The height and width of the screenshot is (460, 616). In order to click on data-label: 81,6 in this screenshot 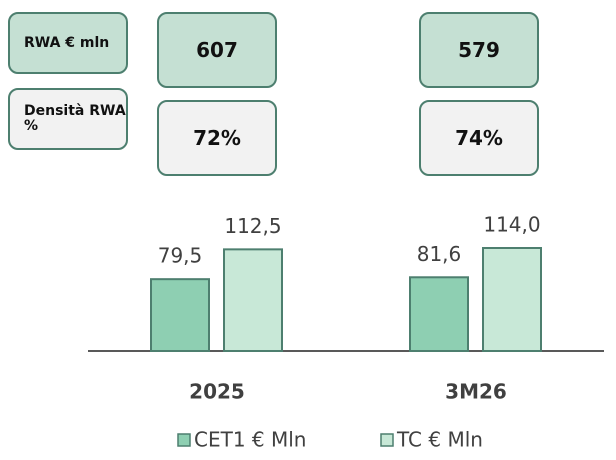, I will do `click(439, 254)`.